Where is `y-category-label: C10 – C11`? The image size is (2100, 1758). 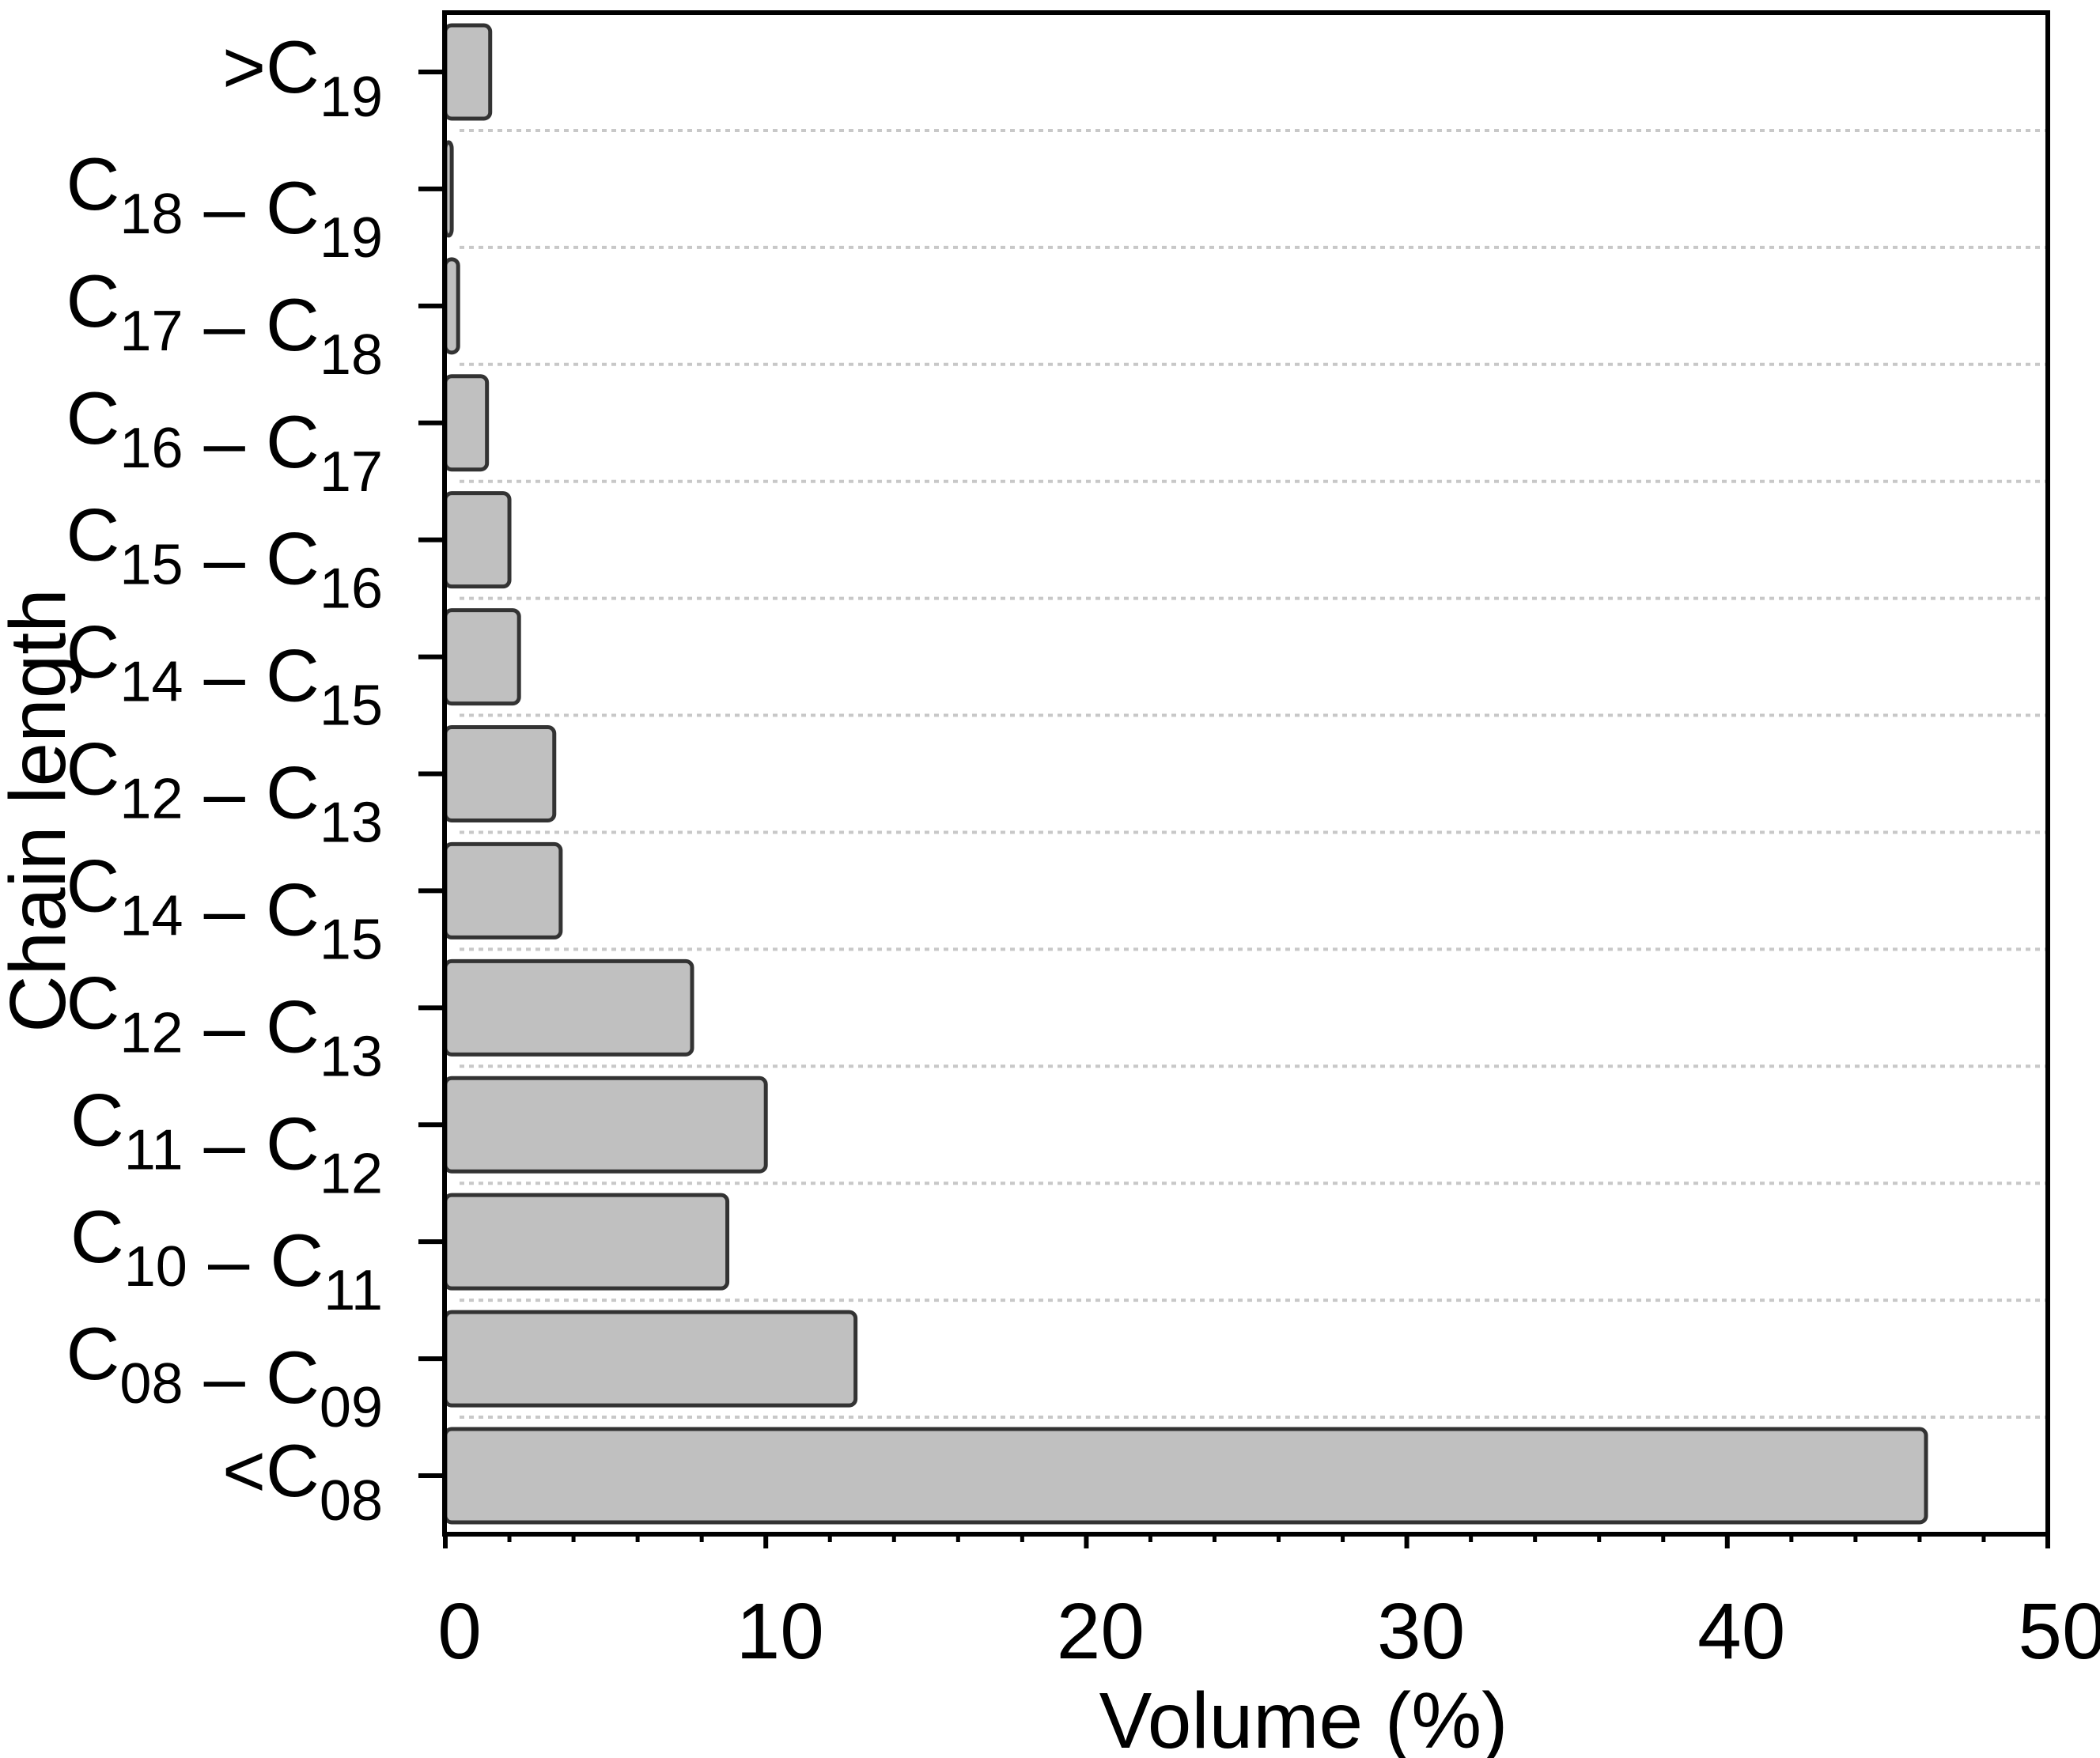
y-category-label: C10 – C11 is located at coordinates (226, 1258).